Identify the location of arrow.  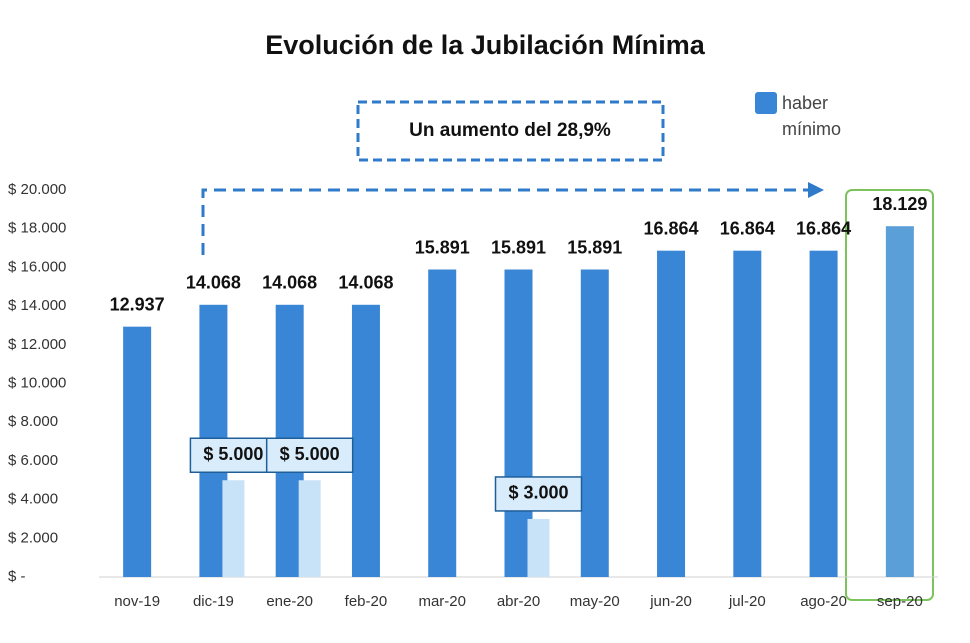
(506, 221).